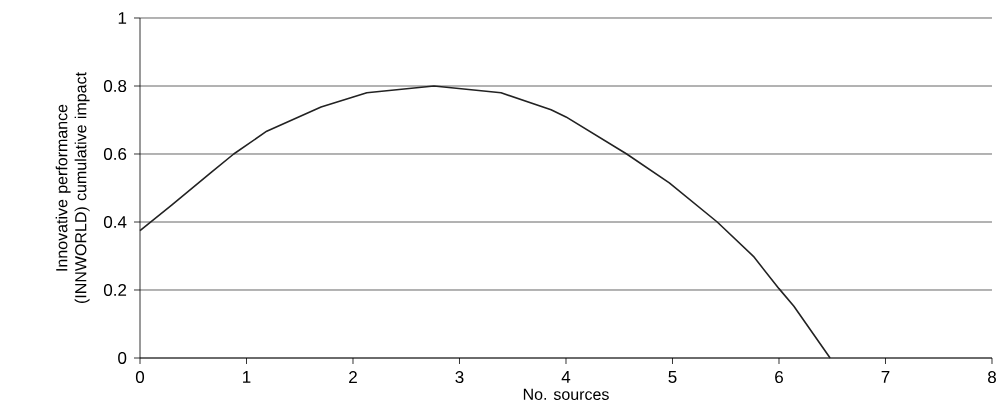 Image resolution: width=1006 pixels, height=418 pixels. What do you see at coordinates (672, 377) in the screenshot?
I see `x-tick-label: 5` at bounding box center [672, 377].